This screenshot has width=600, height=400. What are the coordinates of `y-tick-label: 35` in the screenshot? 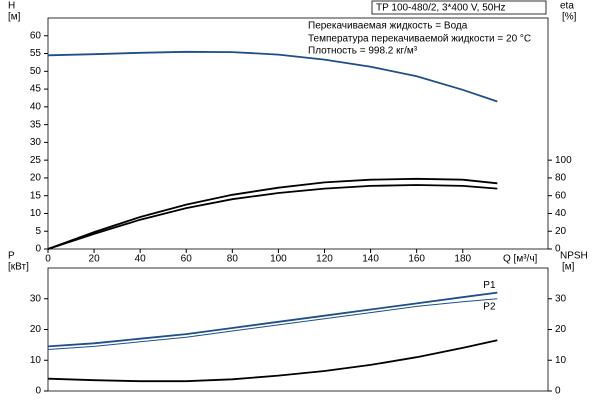 It's located at (36, 124).